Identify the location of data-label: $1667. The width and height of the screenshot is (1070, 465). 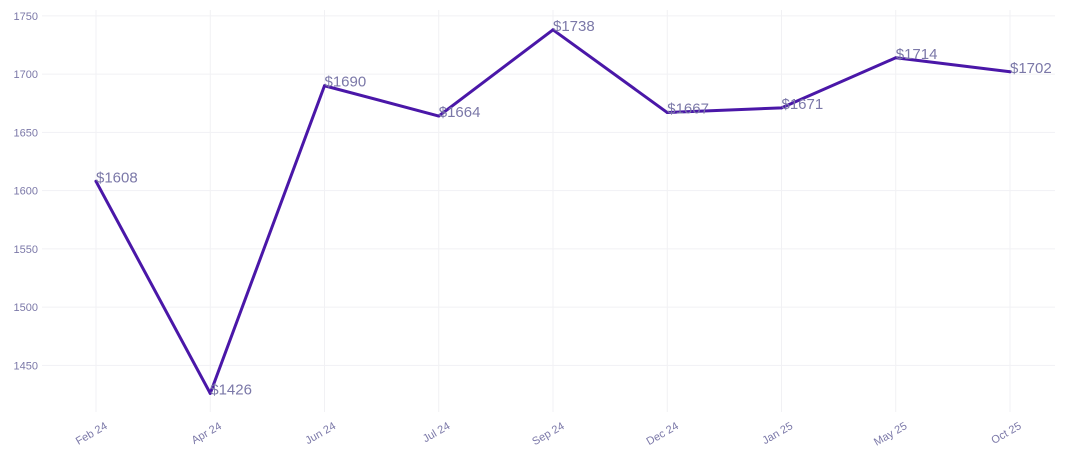
(688, 109).